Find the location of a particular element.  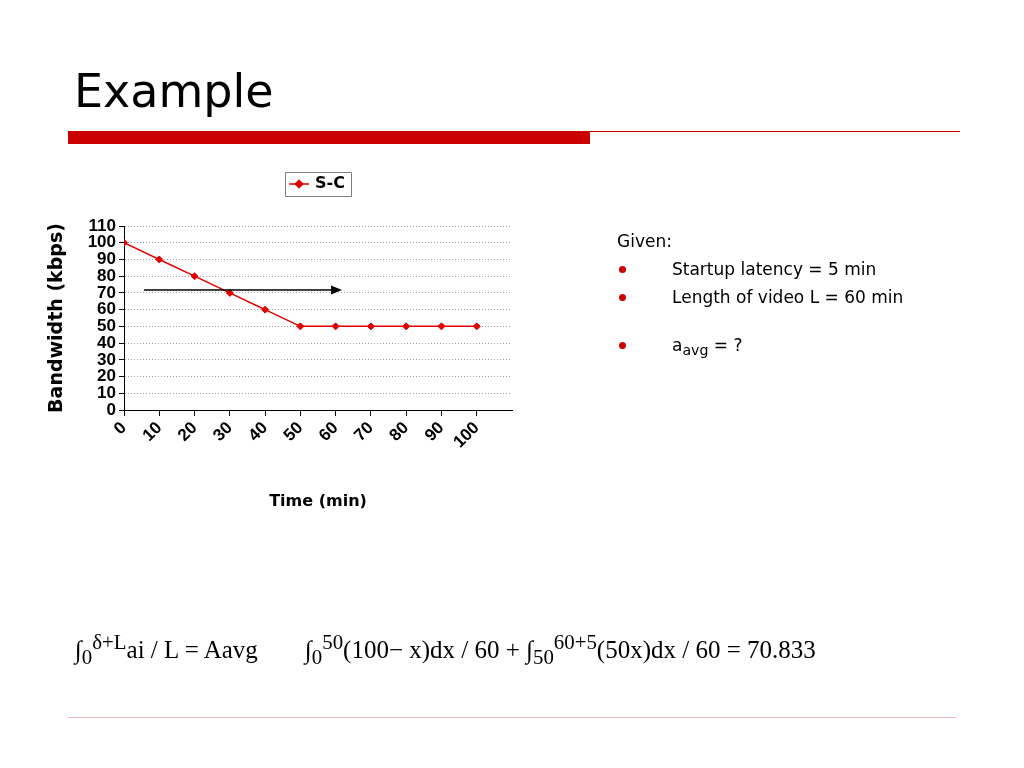

x-tick-label: 30 is located at coordinates (222, 431).